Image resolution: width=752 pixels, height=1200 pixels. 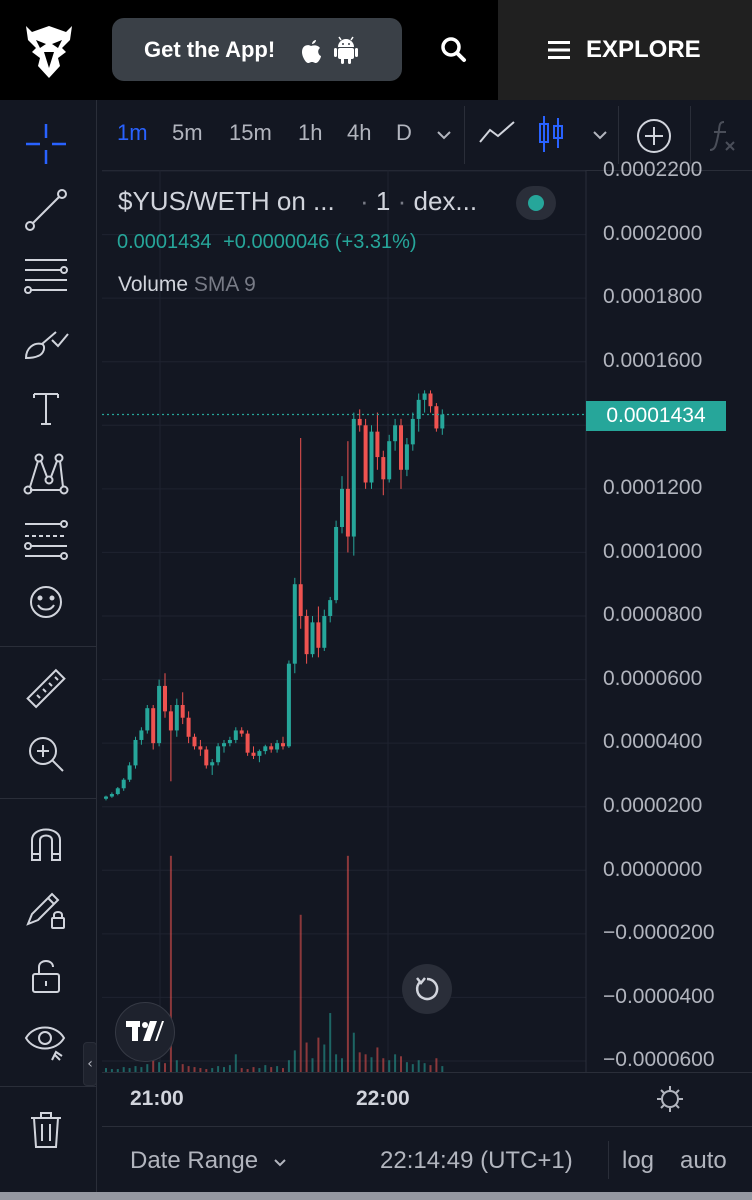 I want to click on price-tick-label: 0.0001200, so click(x=653, y=487).